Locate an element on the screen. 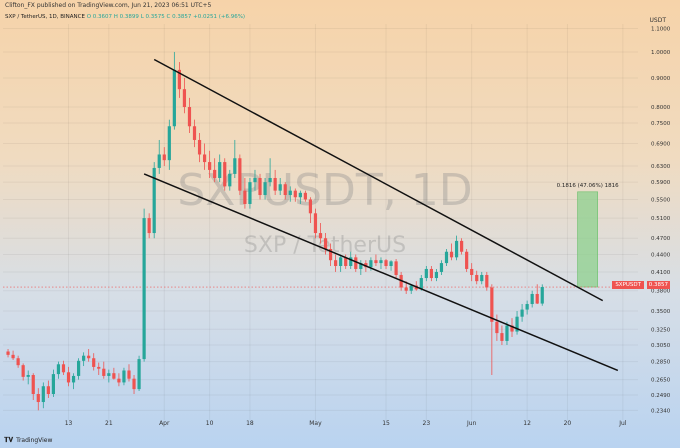  y-tick-label: 0.3250 is located at coordinates (661, 330).